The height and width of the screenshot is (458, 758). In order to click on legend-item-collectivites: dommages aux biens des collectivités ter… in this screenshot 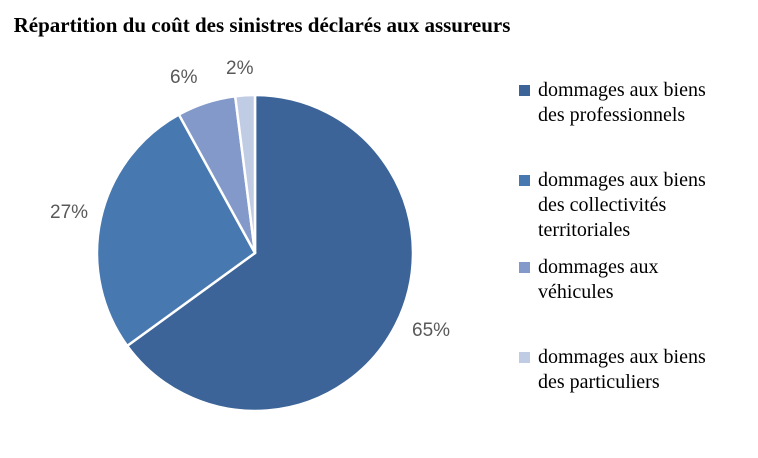, I will do `click(626, 205)`.